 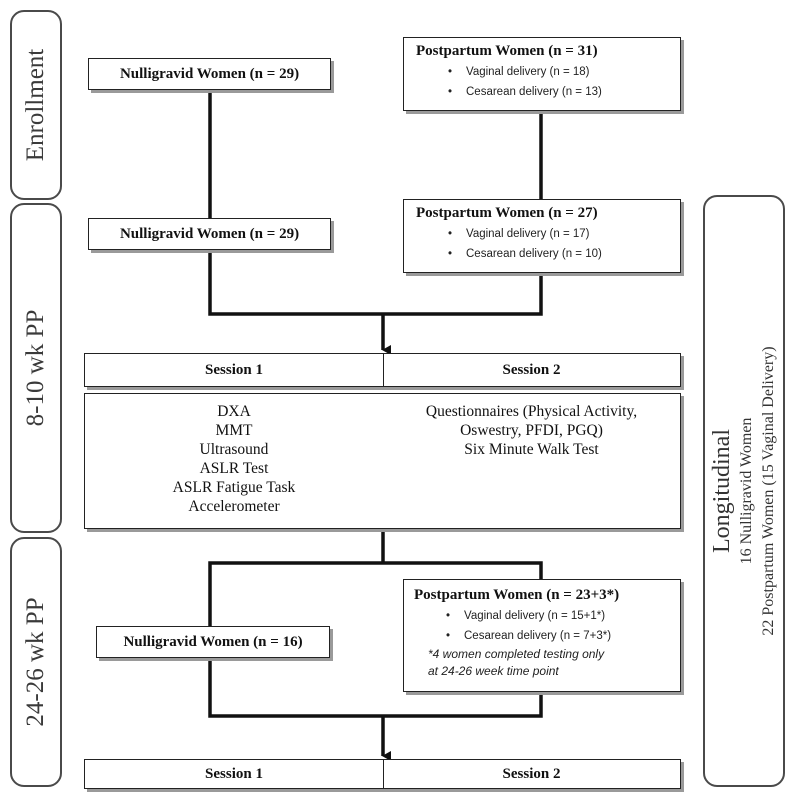 What do you see at coordinates (375, 595) in the screenshot?
I see `24wk-split-line` at bounding box center [375, 595].